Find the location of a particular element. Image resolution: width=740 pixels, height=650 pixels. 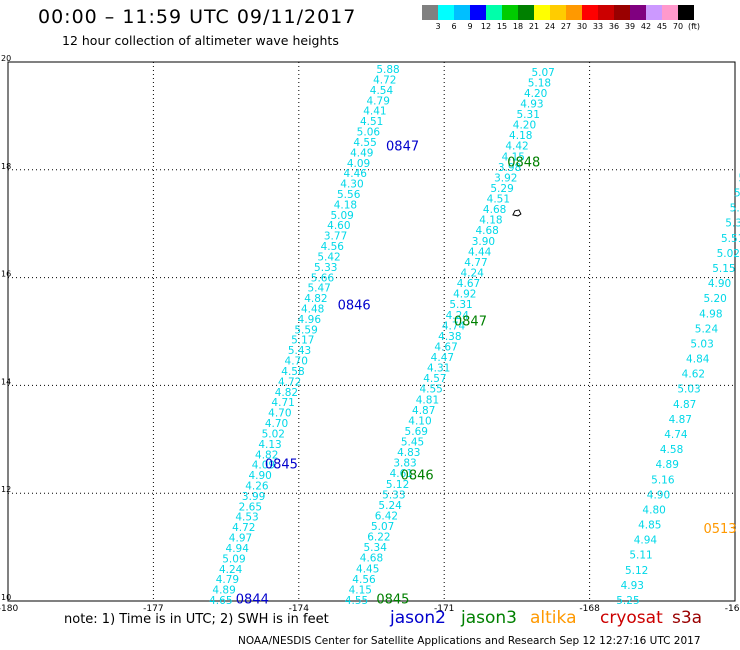

wave-height-value: 5.31 is located at coordinates (460, 305).